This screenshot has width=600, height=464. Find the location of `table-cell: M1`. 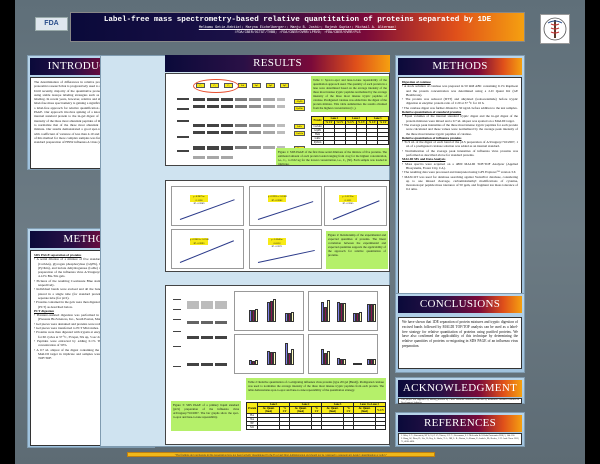

table-cell: M1 is located at coordinates (252, 427).